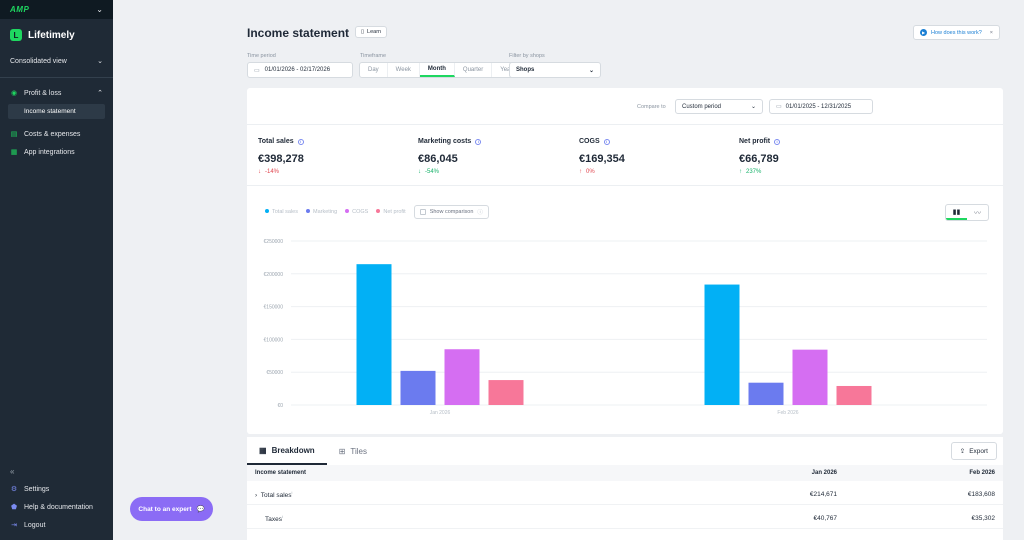 The height and width of the screenshot is (540, 1024). Describe the element at coordinates (977, 213) in the screenshot. I see `line-chart-icon: 〰` at that location.